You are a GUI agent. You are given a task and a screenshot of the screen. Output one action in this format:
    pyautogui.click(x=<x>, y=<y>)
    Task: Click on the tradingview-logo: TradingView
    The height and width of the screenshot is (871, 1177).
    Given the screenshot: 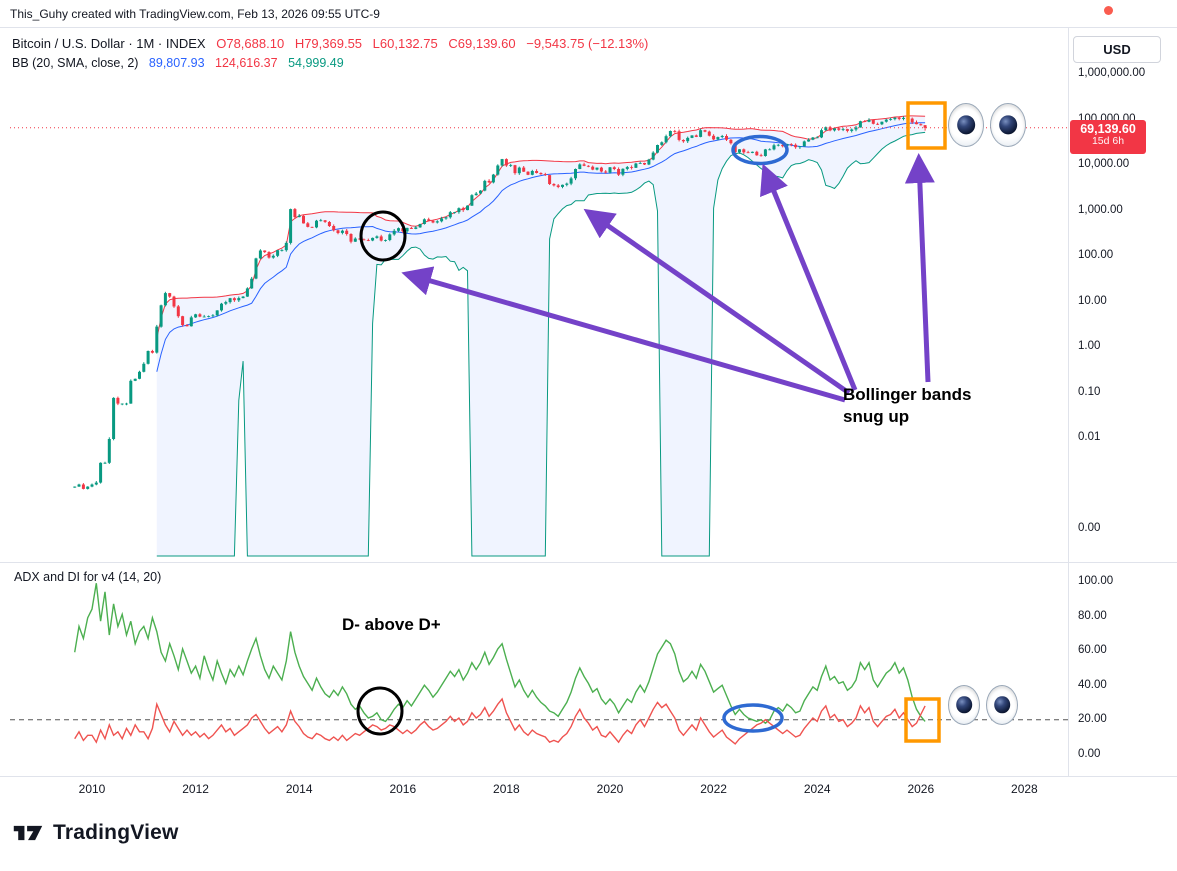 What is the action you would take?
    pyautogui.click(x=95, y=833)
    